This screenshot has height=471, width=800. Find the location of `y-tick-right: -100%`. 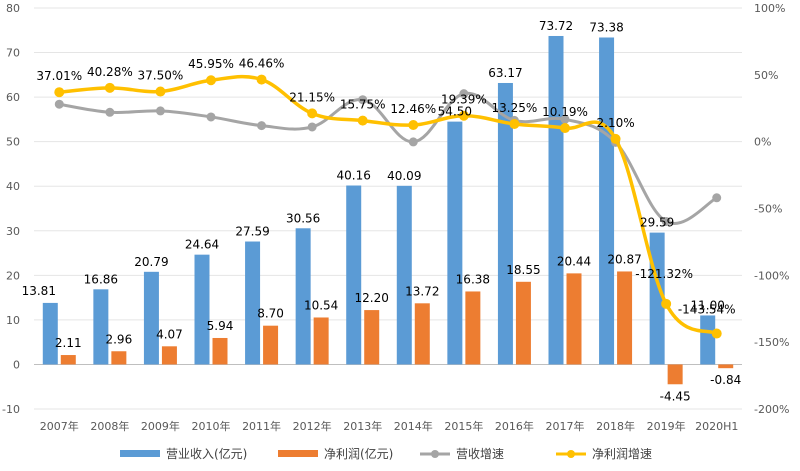

y-tick-right: -100% is located at coordinates (771, 275).